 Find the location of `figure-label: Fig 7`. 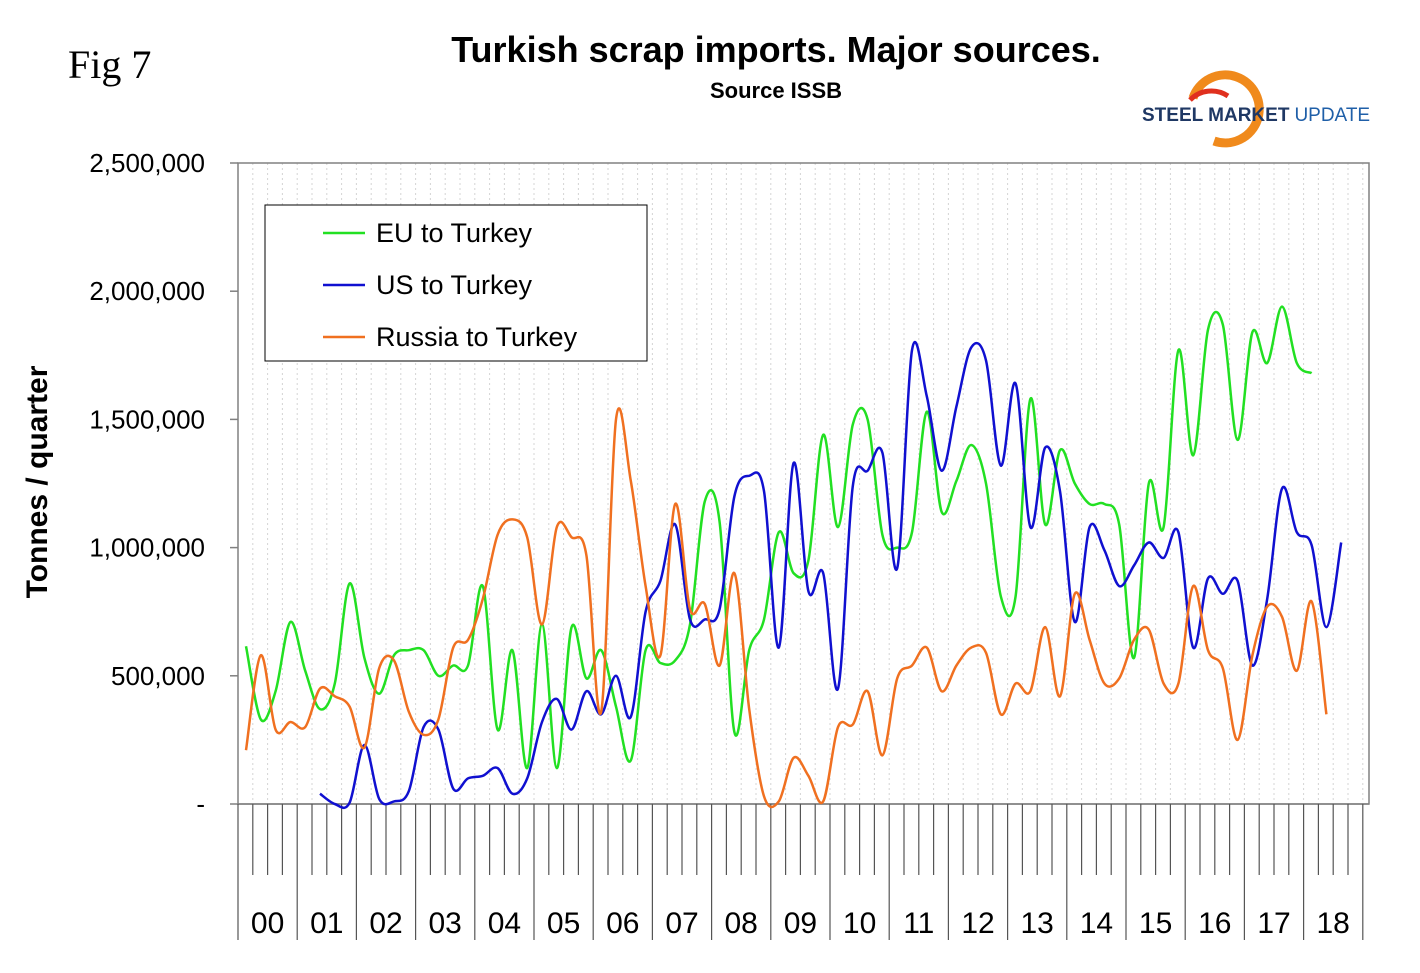

figure-label: Fig 7 is located at coordinates (109, 64).